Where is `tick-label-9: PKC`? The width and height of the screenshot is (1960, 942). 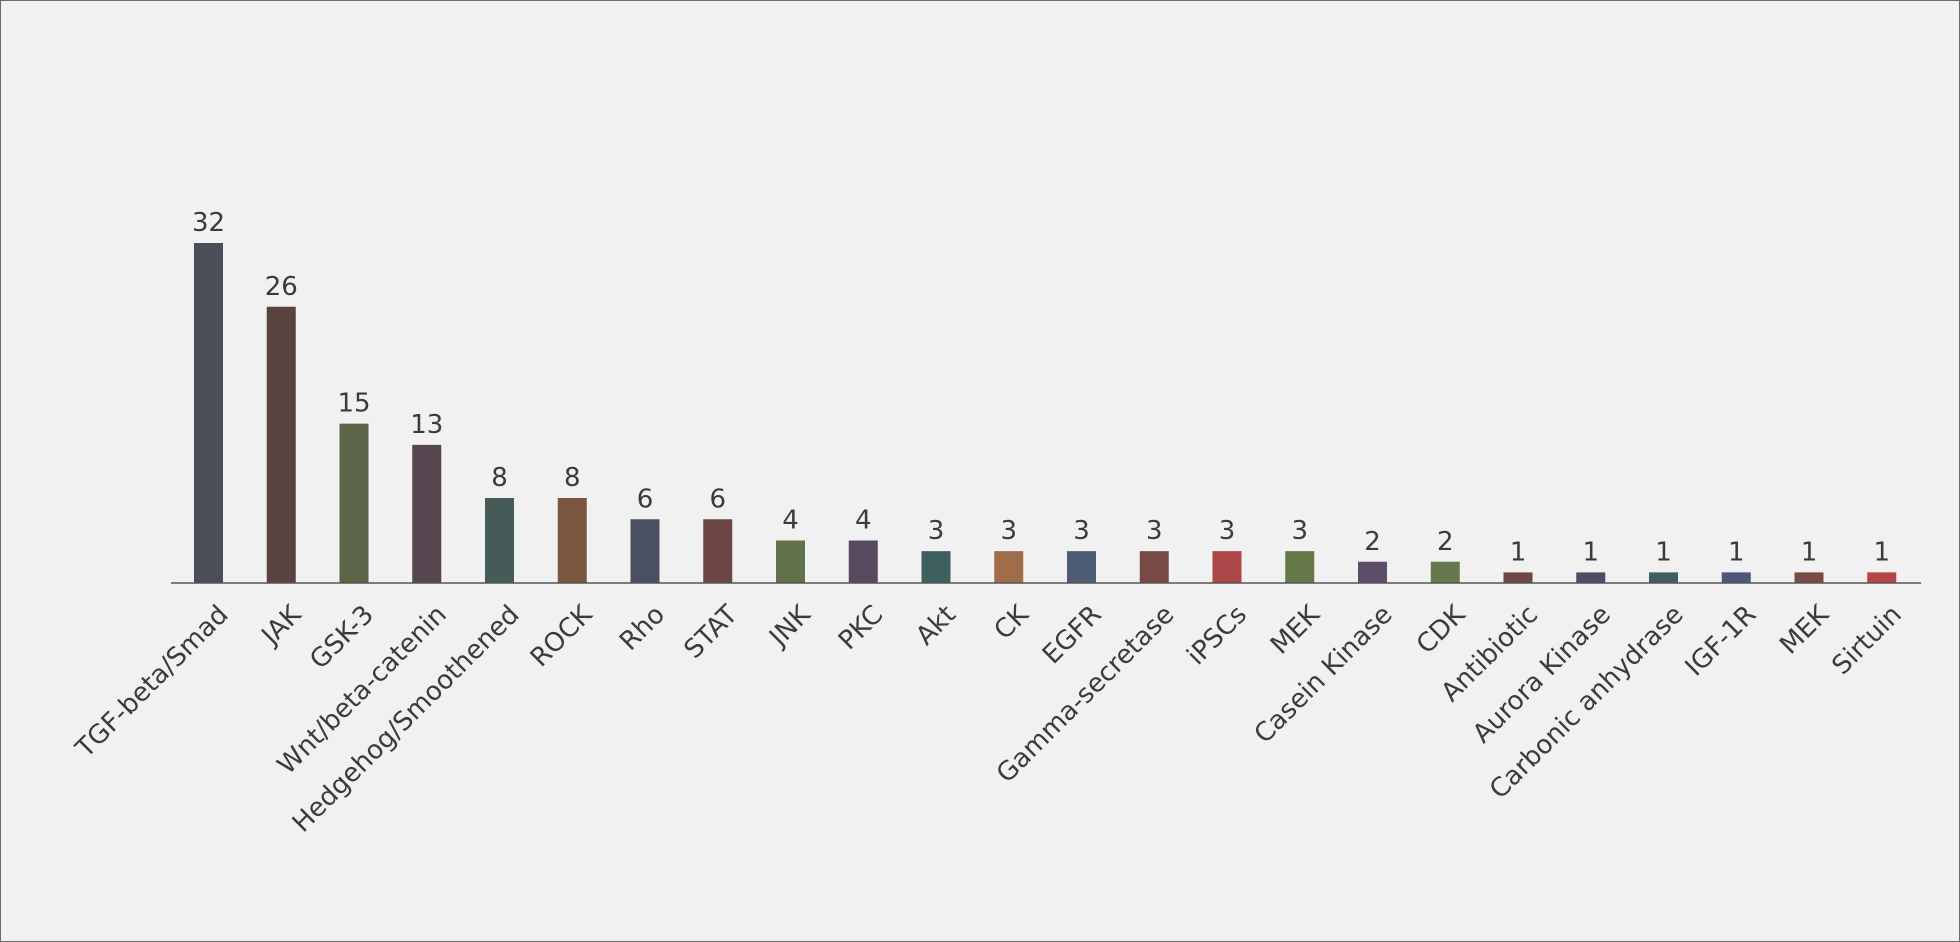 tick-label-9: PKC is located at coordinates (861, 628).